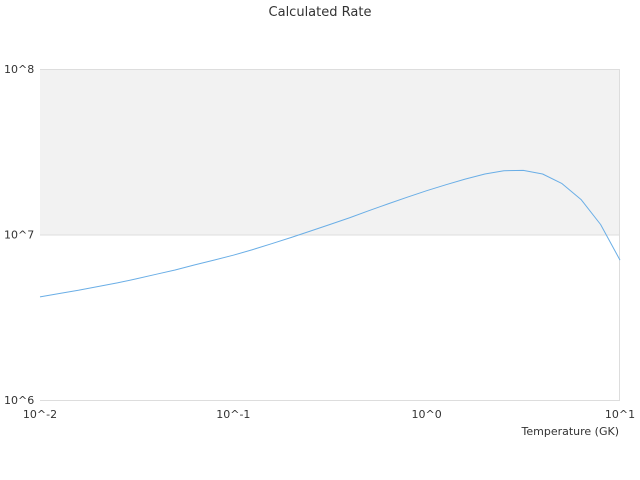 This screenshot has width=640, height=480. Describe the element at coordinates (620, 414) in the screenshot. I see `x-tick-label: 10^1` at that location.